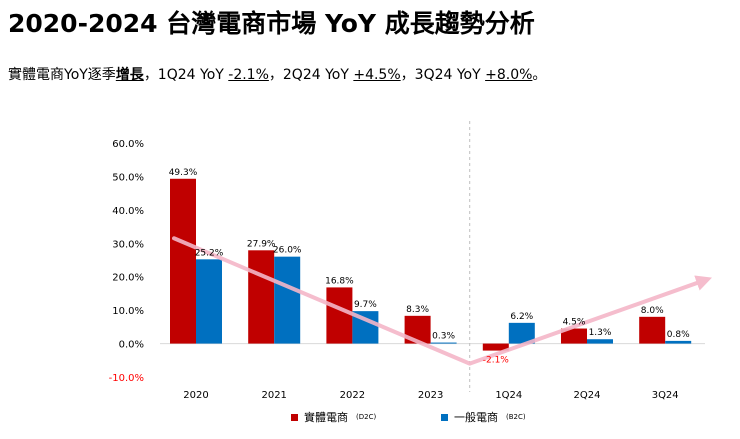 The height and width of the screenshot is (439, 740). What do you see at coordinates (665, 395) in the screenshot?
I see `x-tick-label-3Q24: 3Q24` at bounding box center [665, 395].